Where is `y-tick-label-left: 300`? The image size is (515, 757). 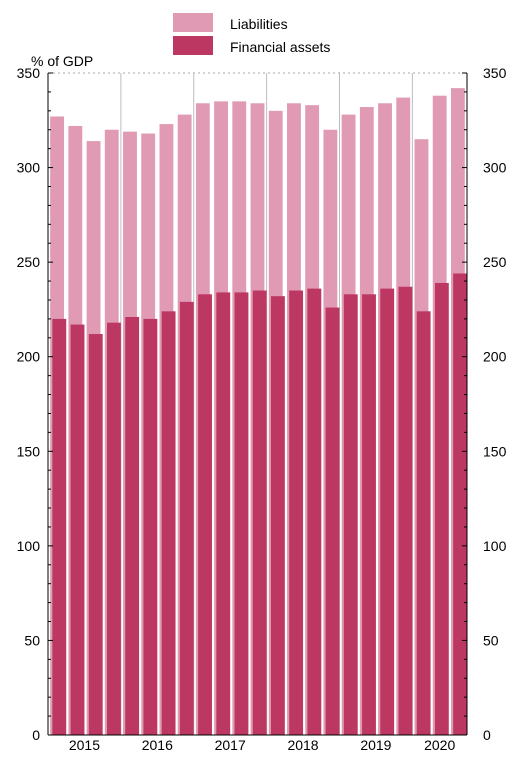
y-tick-label-left: 300 is located at coordinates (29, 168).